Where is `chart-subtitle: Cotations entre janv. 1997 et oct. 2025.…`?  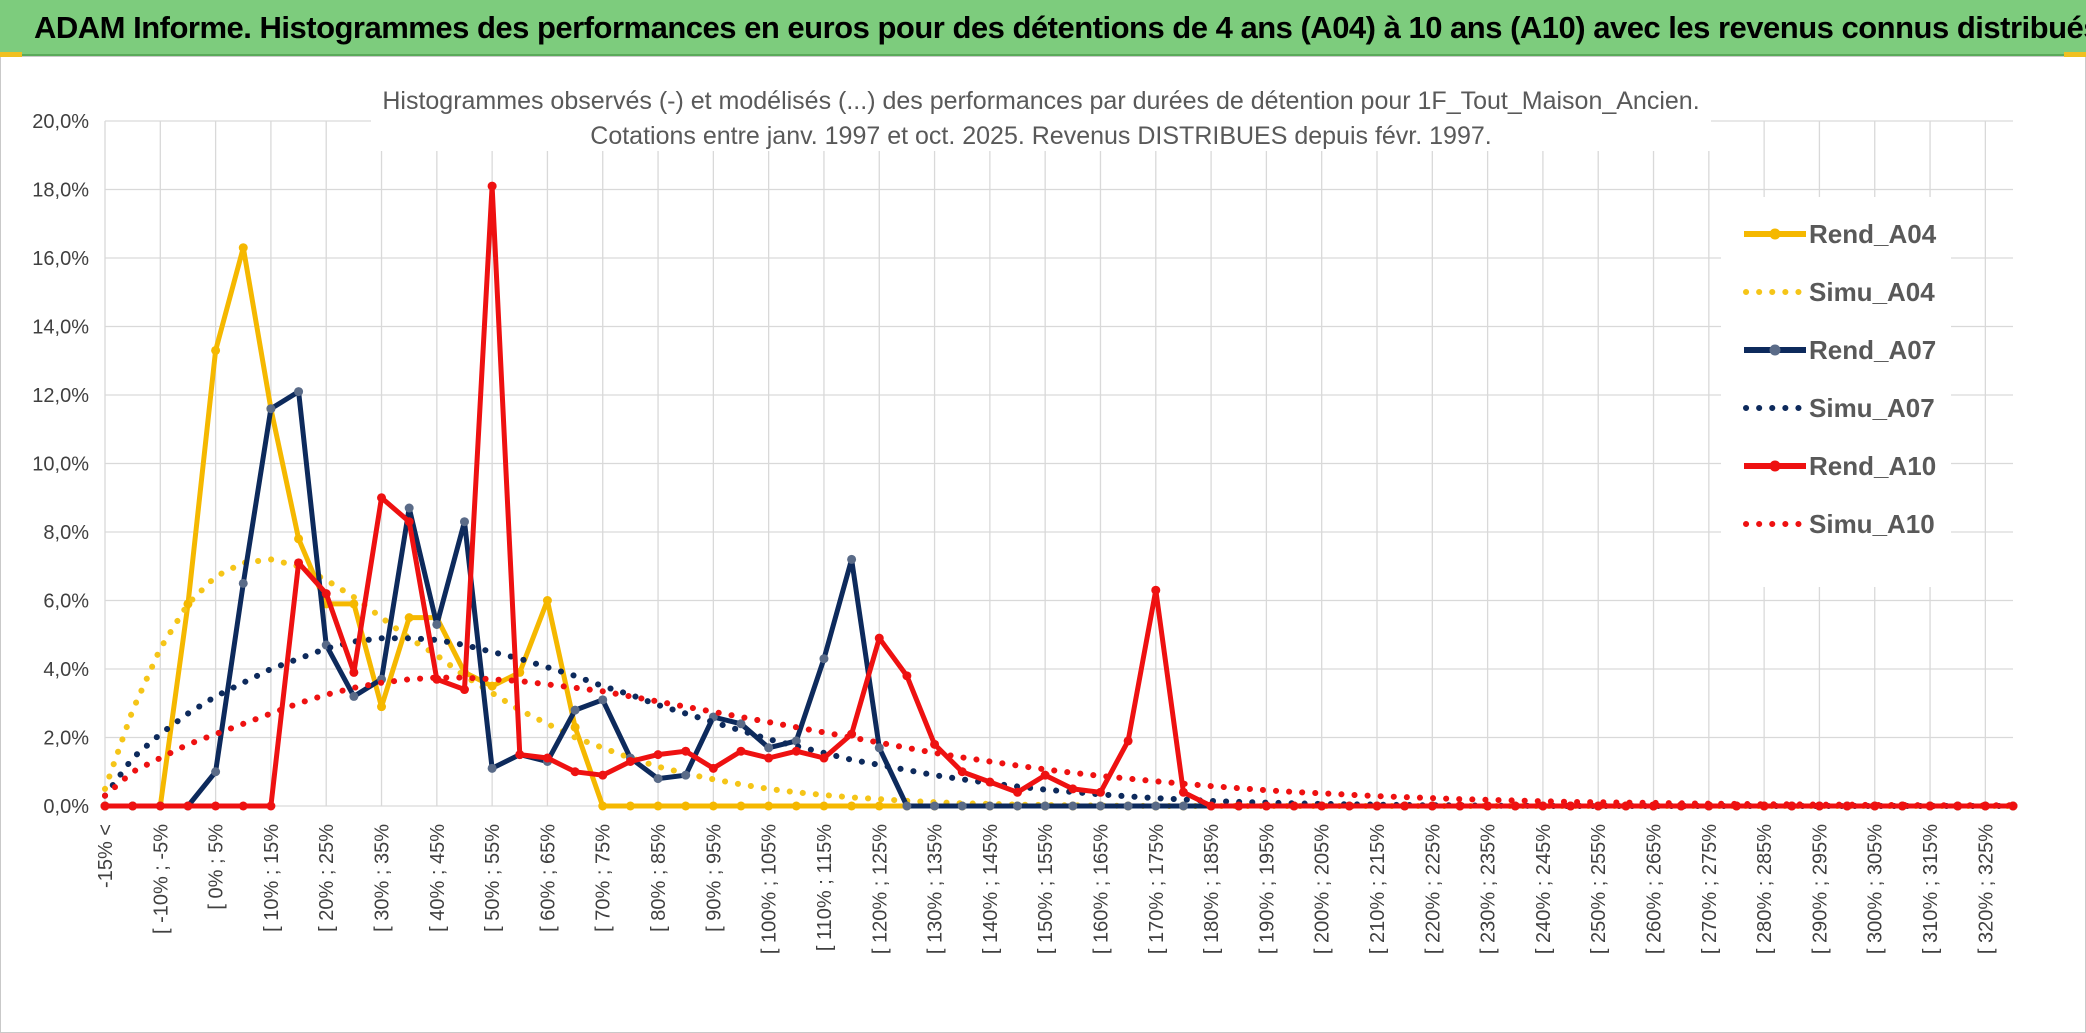
chart-subtitle: Cotations entre janv. 1997 et oct. 2025.… is located at coordinates (1040, 136).